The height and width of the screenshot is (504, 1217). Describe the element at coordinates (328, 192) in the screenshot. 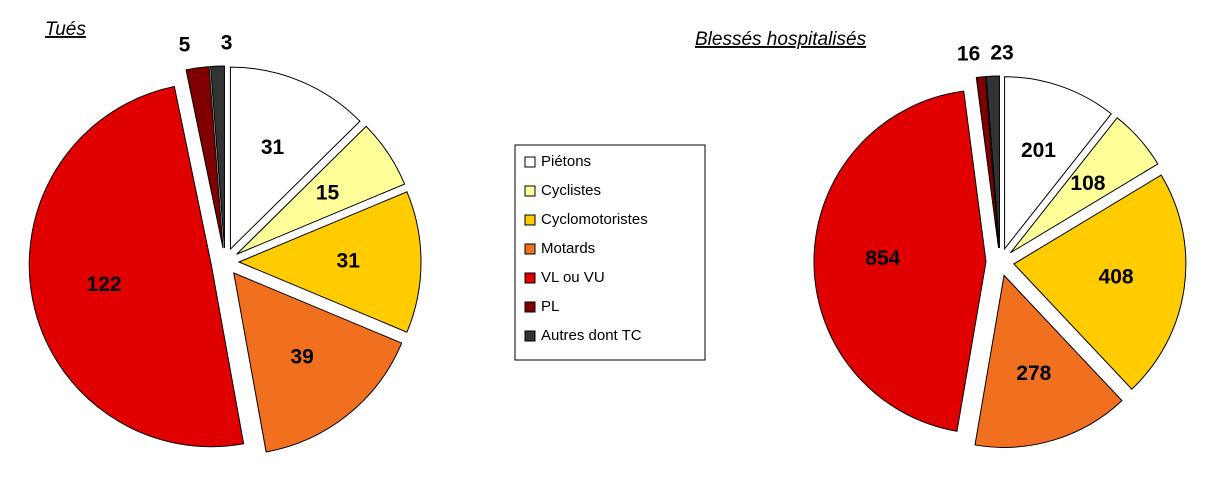

I see `data-label: 15` at that location.